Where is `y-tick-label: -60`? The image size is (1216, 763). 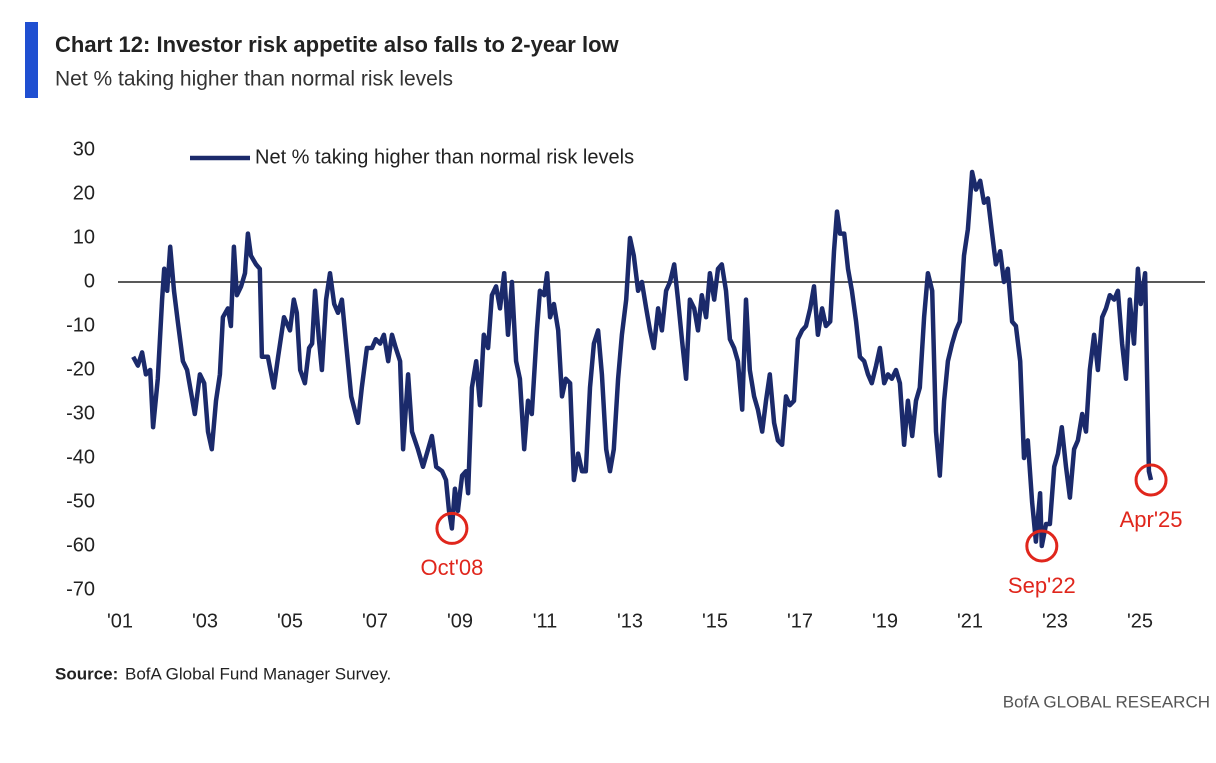
y-tick-label: -60 is located at coordinates (80, 545).